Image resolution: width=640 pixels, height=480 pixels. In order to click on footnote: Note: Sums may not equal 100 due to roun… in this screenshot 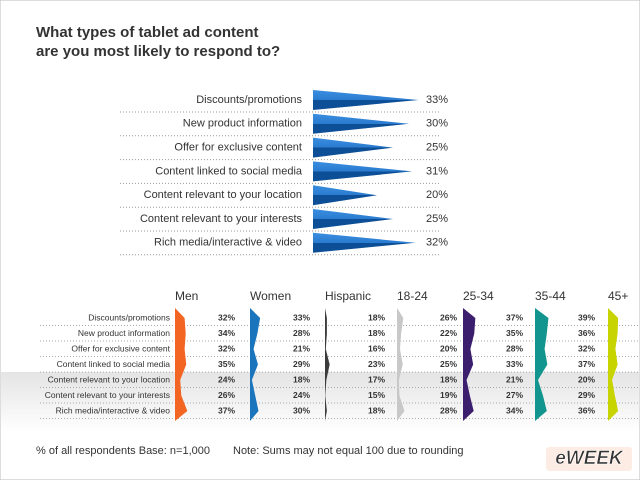, I will do `click(348, 451)`.